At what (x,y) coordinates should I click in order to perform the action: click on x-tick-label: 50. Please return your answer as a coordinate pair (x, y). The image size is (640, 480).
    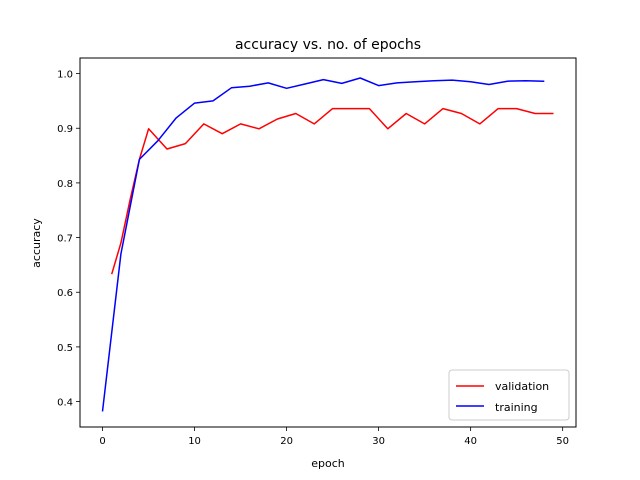
    Looking at the image, I should click on (562, 441).